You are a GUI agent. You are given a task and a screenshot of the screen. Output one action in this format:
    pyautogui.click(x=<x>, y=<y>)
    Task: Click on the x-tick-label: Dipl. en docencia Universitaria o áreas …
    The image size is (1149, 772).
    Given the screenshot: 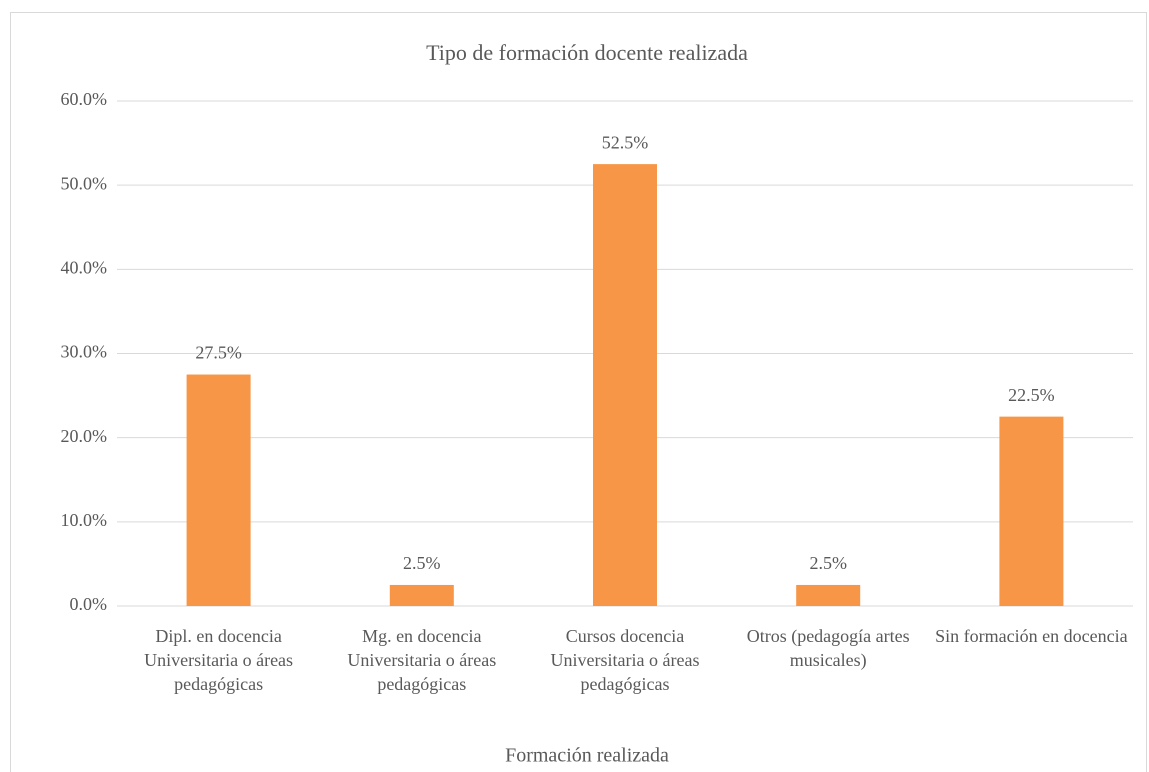 What is the action you would take?
    pyautogui.click(x=219, y=660)
    